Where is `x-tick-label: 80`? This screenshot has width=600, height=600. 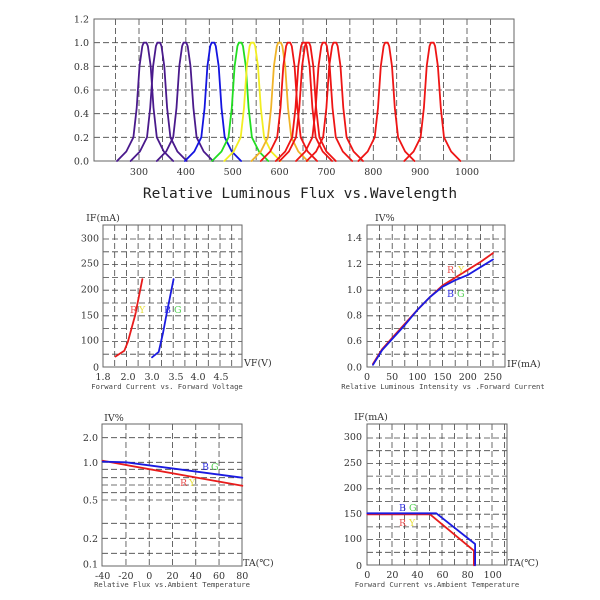
x-tick-label: 80 is located at coordinates (242, 576).